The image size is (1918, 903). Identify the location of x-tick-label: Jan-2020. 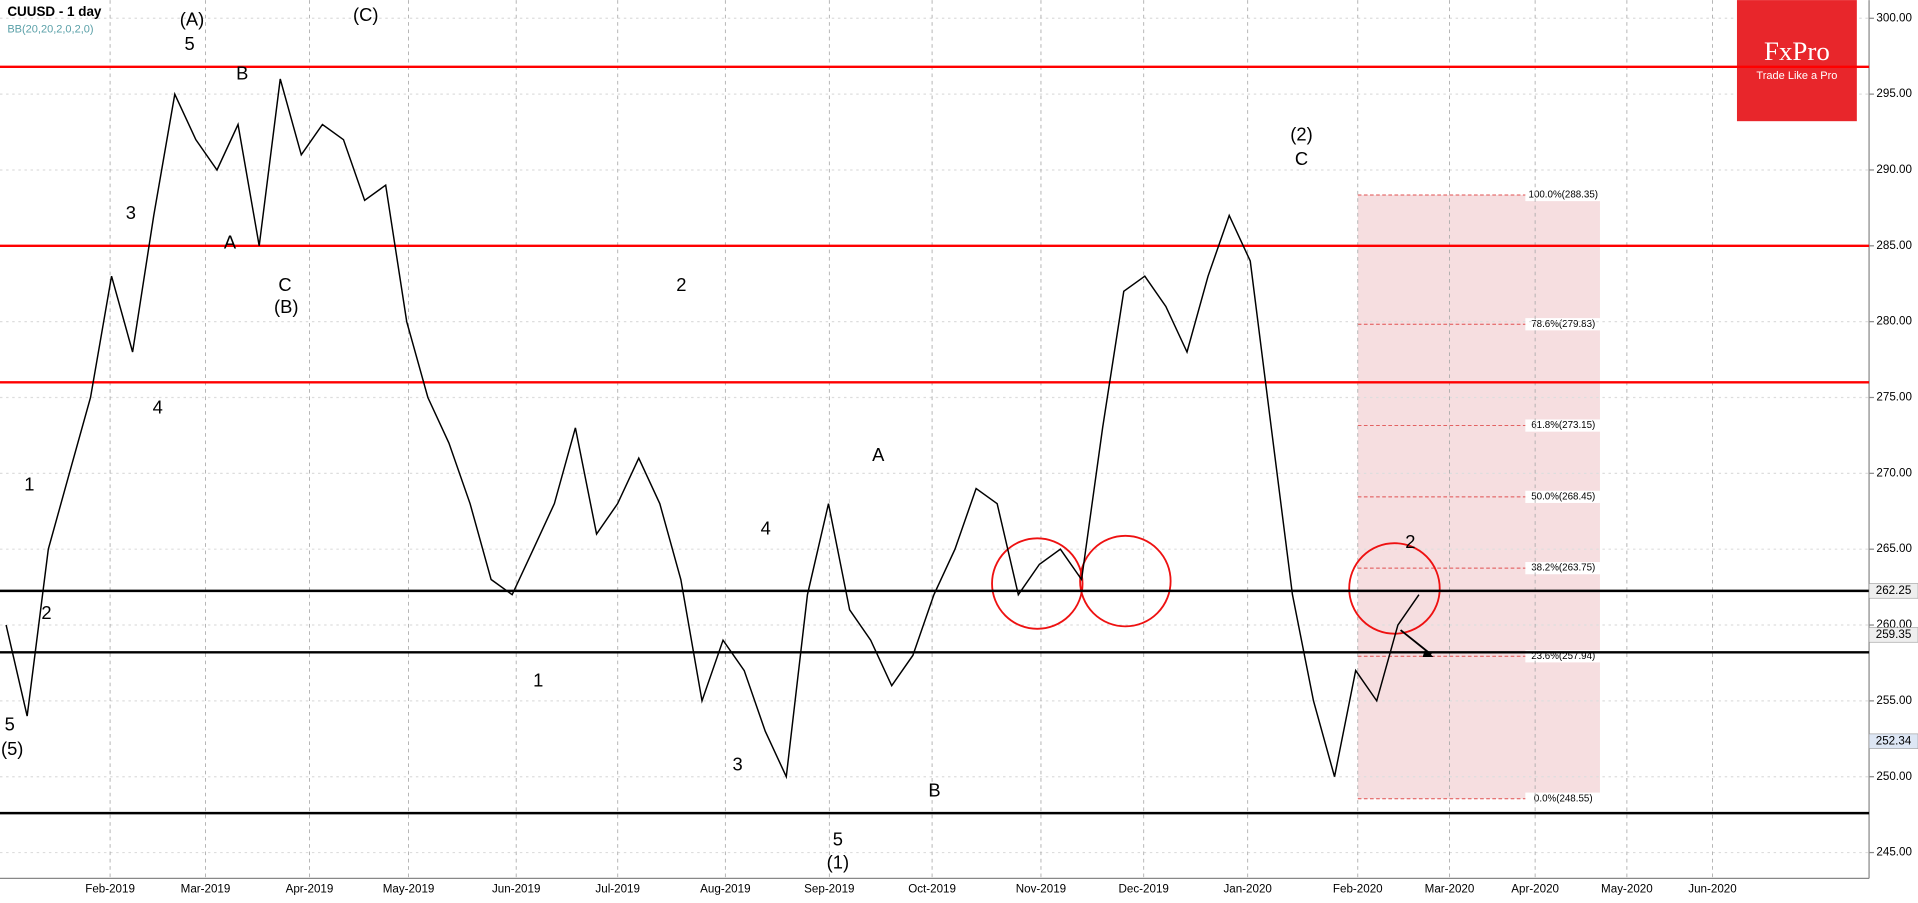
(1247, 888).